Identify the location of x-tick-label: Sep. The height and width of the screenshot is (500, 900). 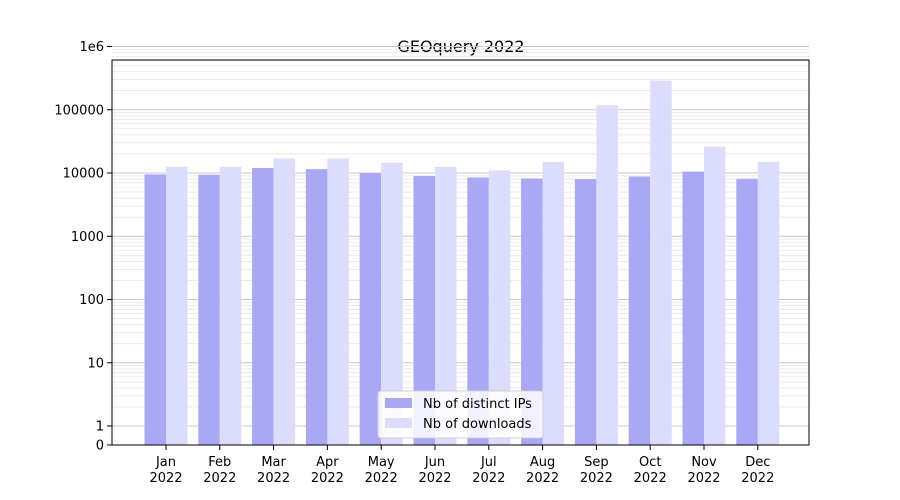
(596, 462).